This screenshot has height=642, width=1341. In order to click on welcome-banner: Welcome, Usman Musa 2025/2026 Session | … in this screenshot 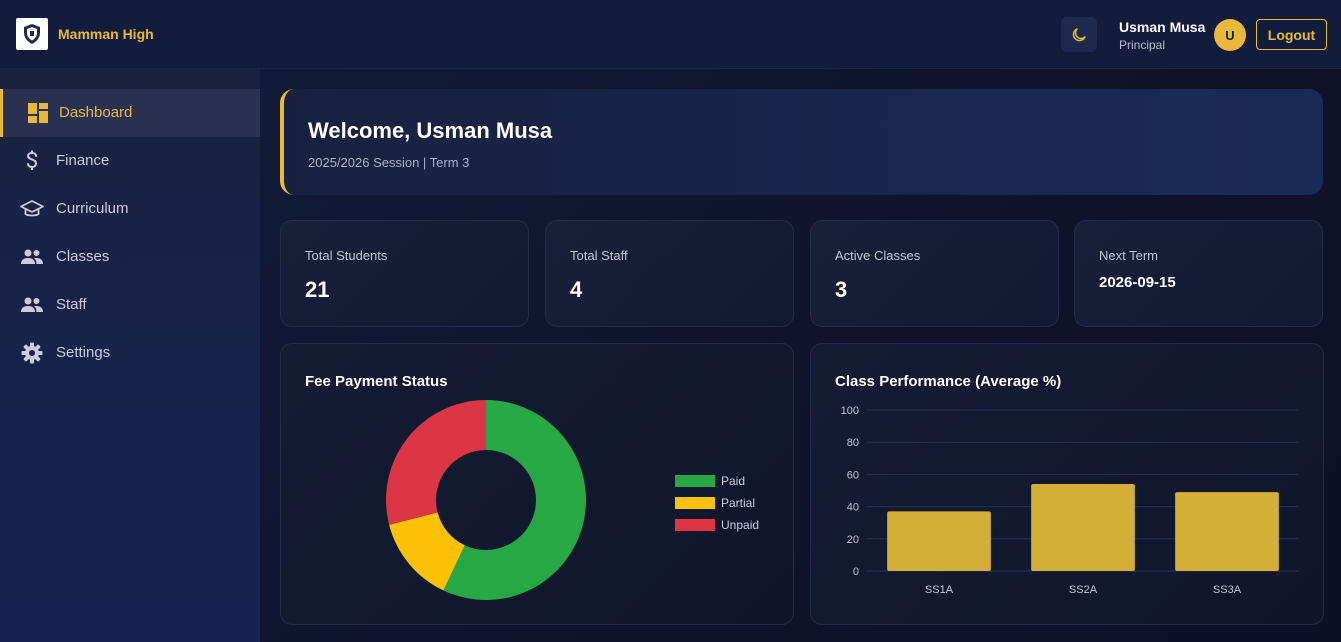, I will do `click(801, 142)`.